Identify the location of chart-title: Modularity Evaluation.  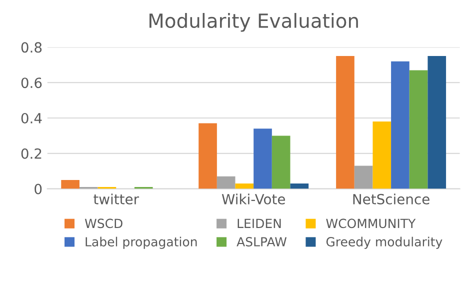
(254, 22).